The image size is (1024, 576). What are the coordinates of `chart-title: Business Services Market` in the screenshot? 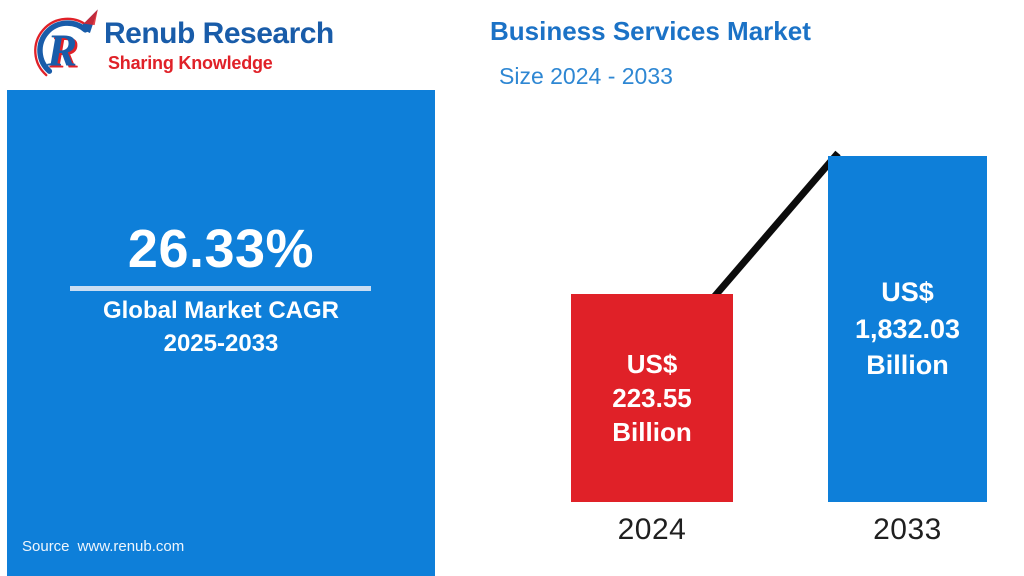 It's located at (650, 31).